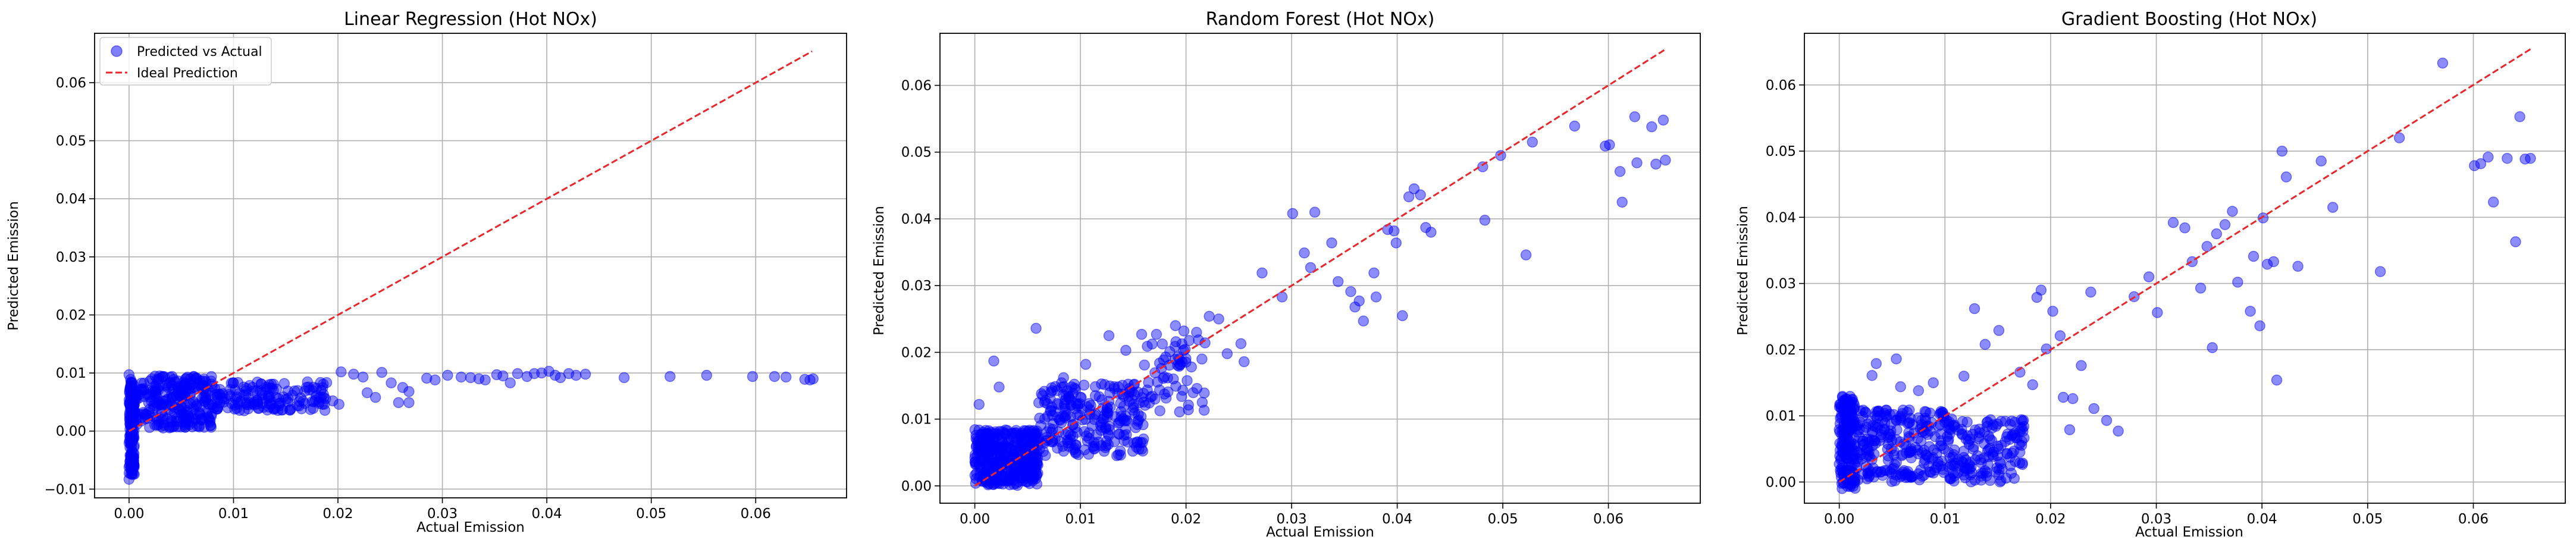  What do you see at coordinates (2189, 19) in the screenshot?
I see `chart-title: Gradient Boosting (Hot NOx)` at bounding box center [2189, 19].